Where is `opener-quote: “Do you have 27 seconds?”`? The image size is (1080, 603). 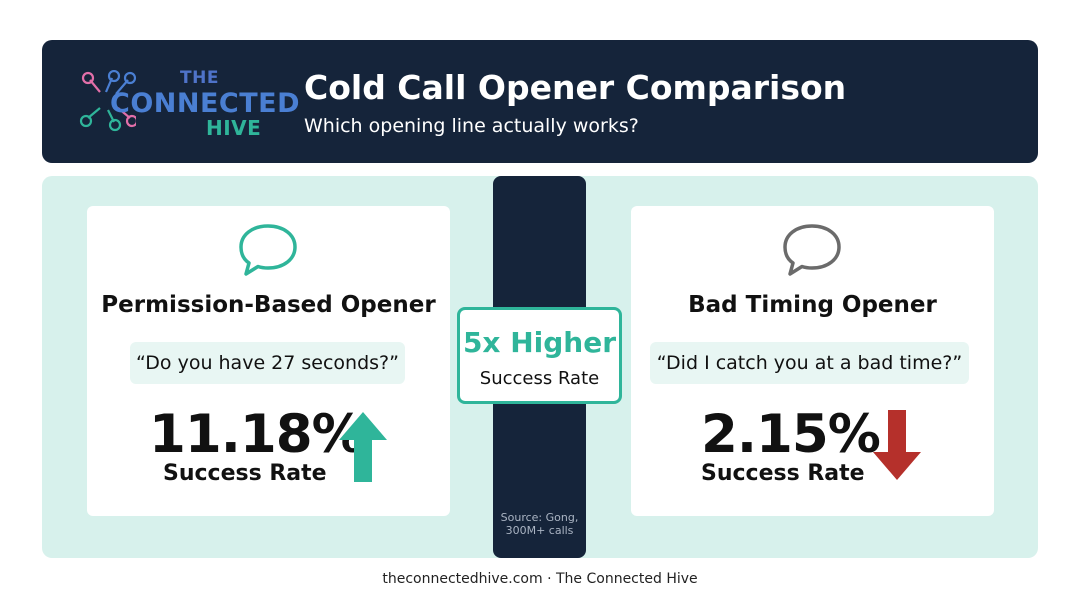
opener-quote: “Do you have 27 seconds?” is located at coordinates (267, 363).